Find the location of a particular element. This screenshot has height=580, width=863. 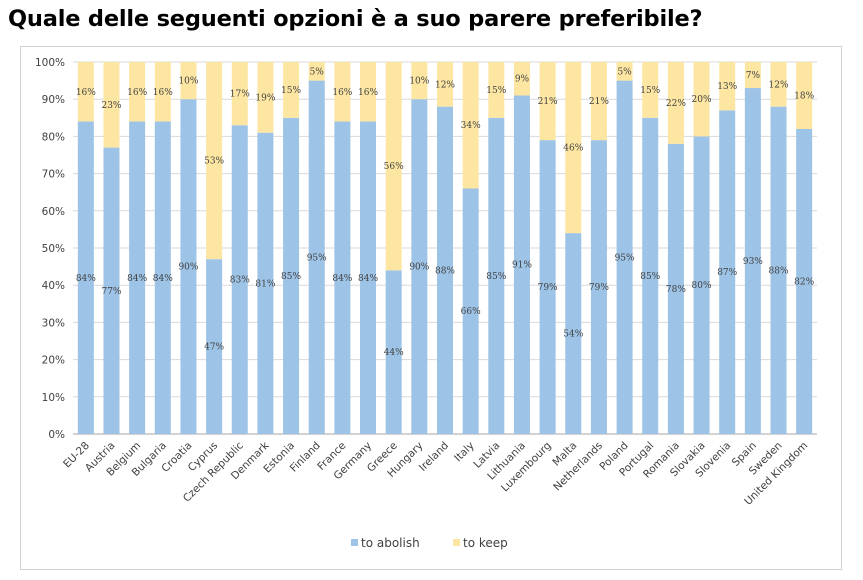

y-tick-label: 90% is located at coordinates (53, 100).